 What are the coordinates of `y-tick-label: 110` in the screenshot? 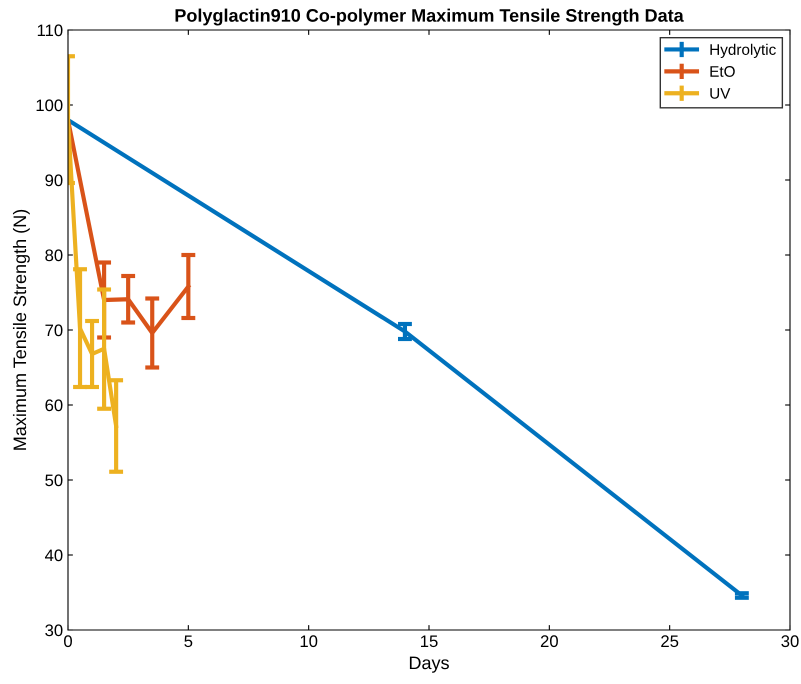 It's located at (50, 30).